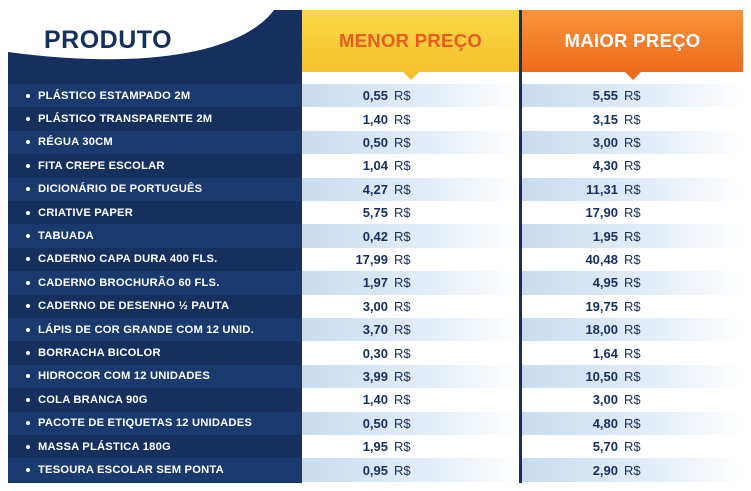 The width and height of the screenshot is (751, 491). Describe the element at coordinates (124, 376) in the screenshot. I see `product-name: HIDROCOR COM 12 UNIDADES` at that location.